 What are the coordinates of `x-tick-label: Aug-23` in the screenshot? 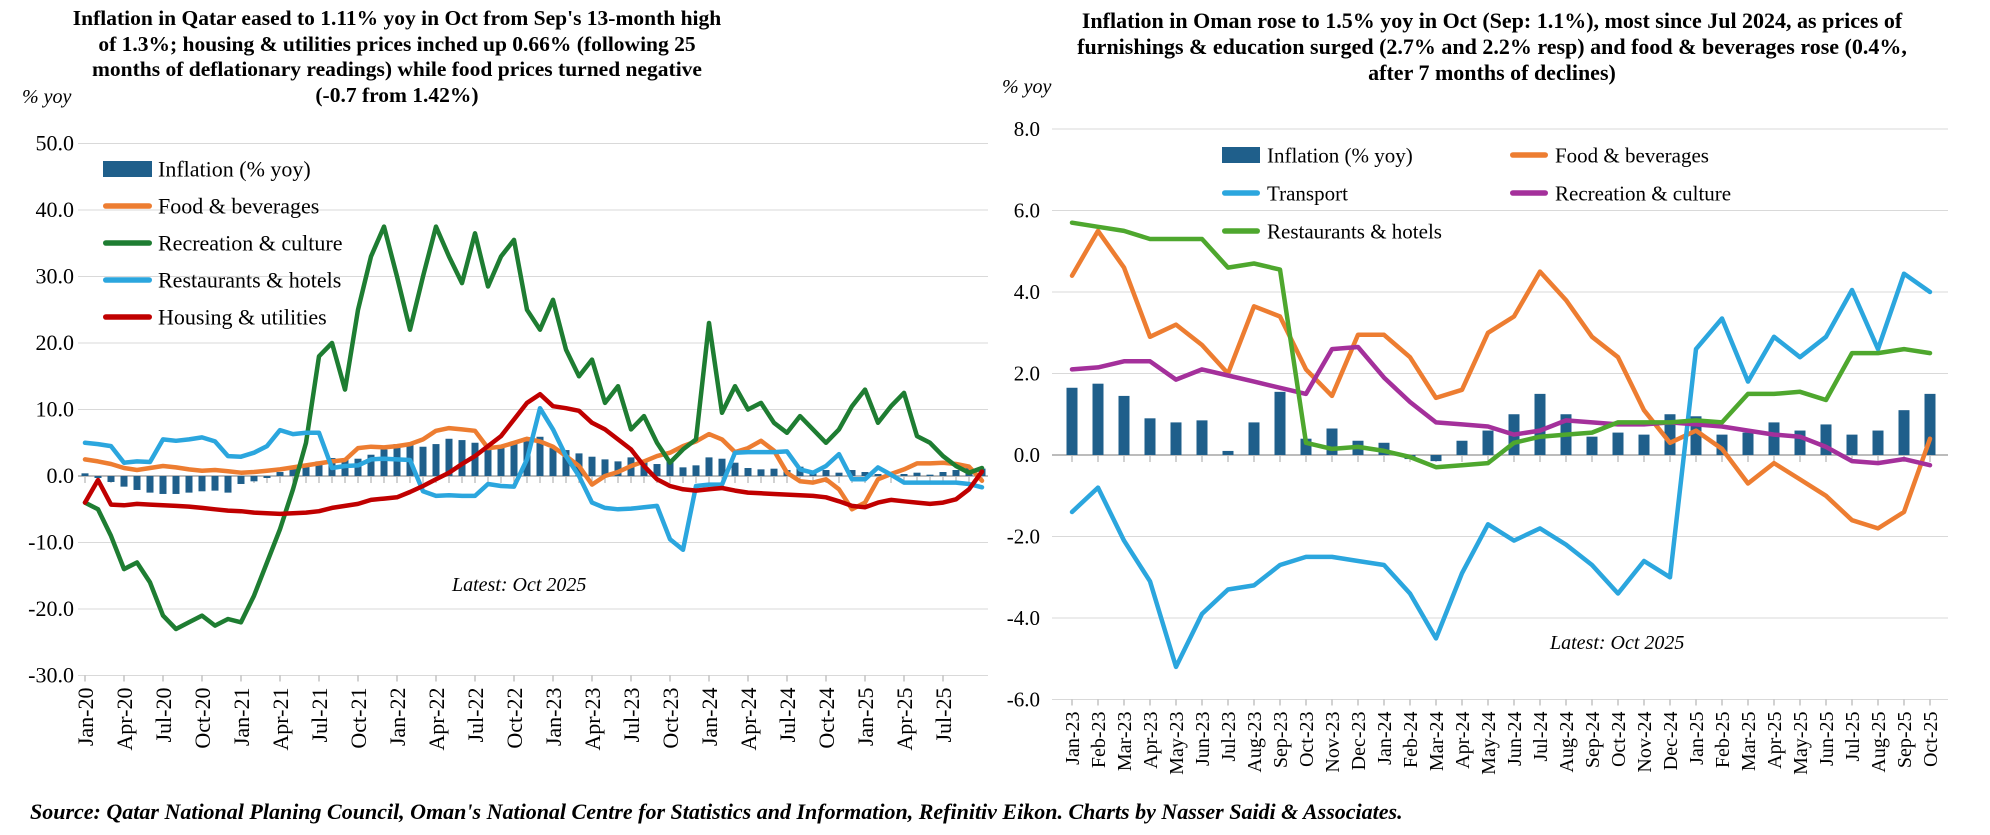 It's located at (1255, 742).